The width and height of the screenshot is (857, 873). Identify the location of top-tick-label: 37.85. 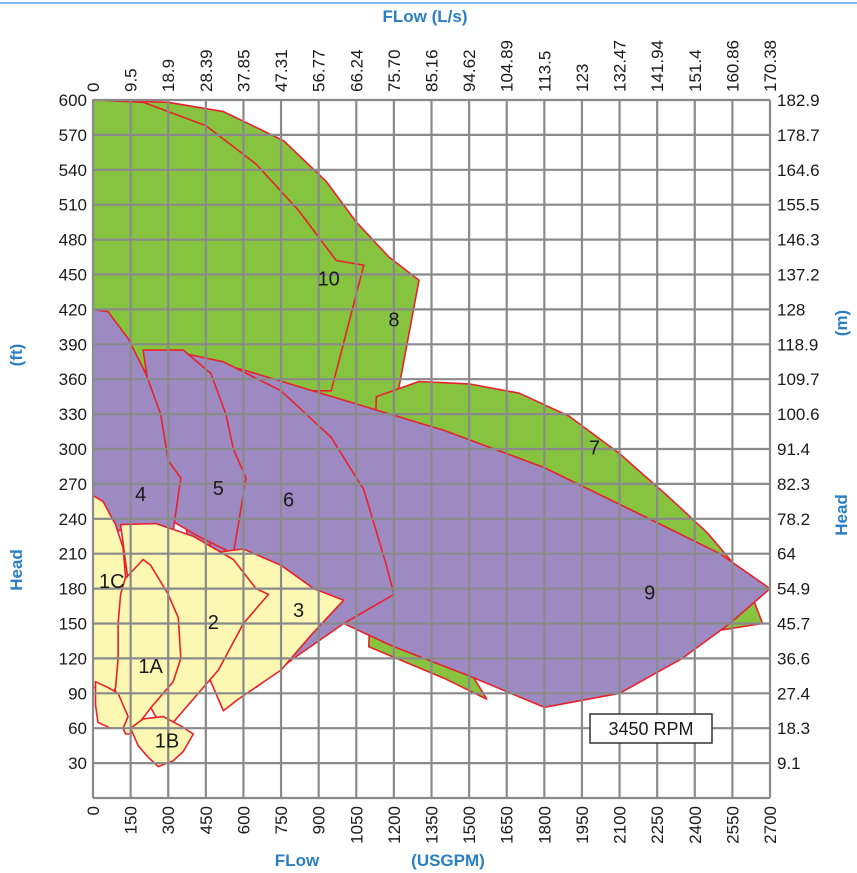
(243, 70).